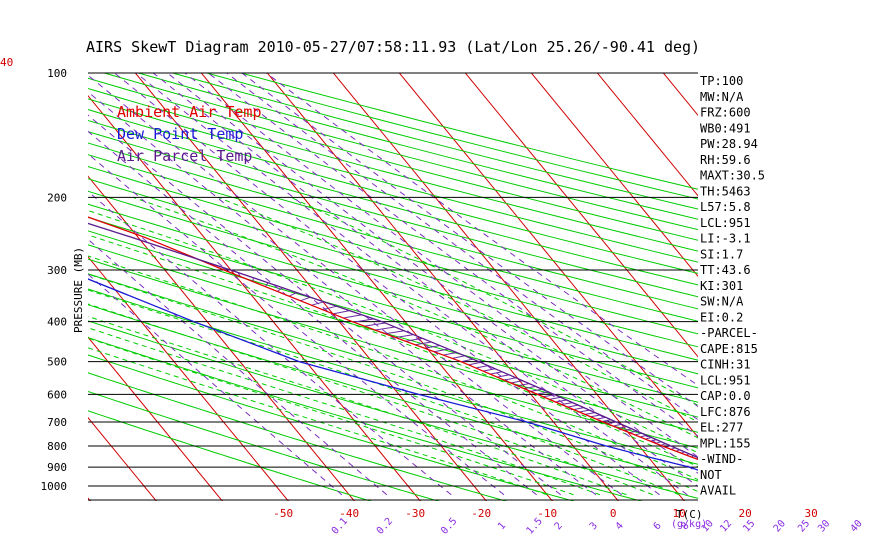  Describe the element at coordinates (824, 526) in the screenshot. I see `mixing-ratio-tick-label: 30` at that location.